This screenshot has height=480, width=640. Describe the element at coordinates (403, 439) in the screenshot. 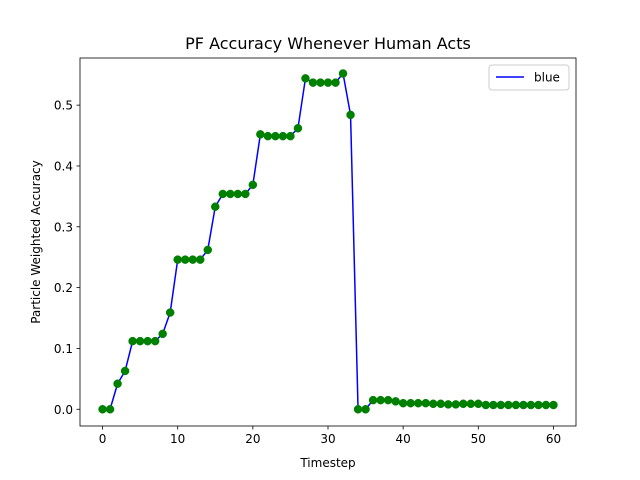

I see `x-tick-label: 40` at that location.